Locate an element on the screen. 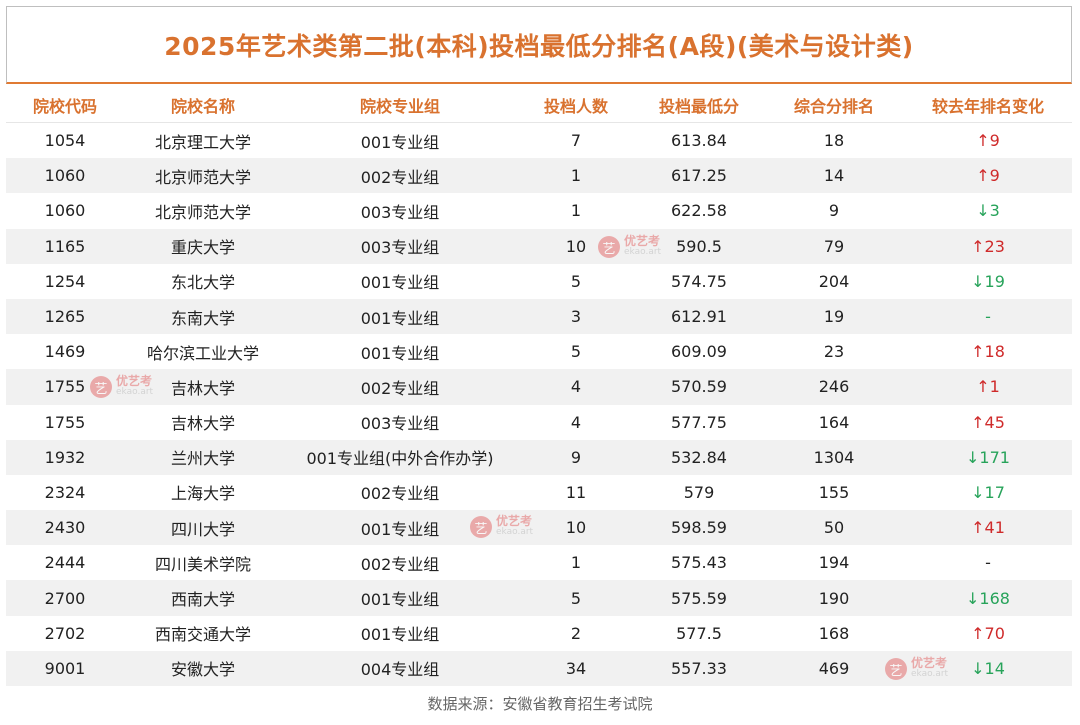 The width and height of the screenshot is (1080, 725). cell-name: 重庆大学 is located at coordinates (202, 248).